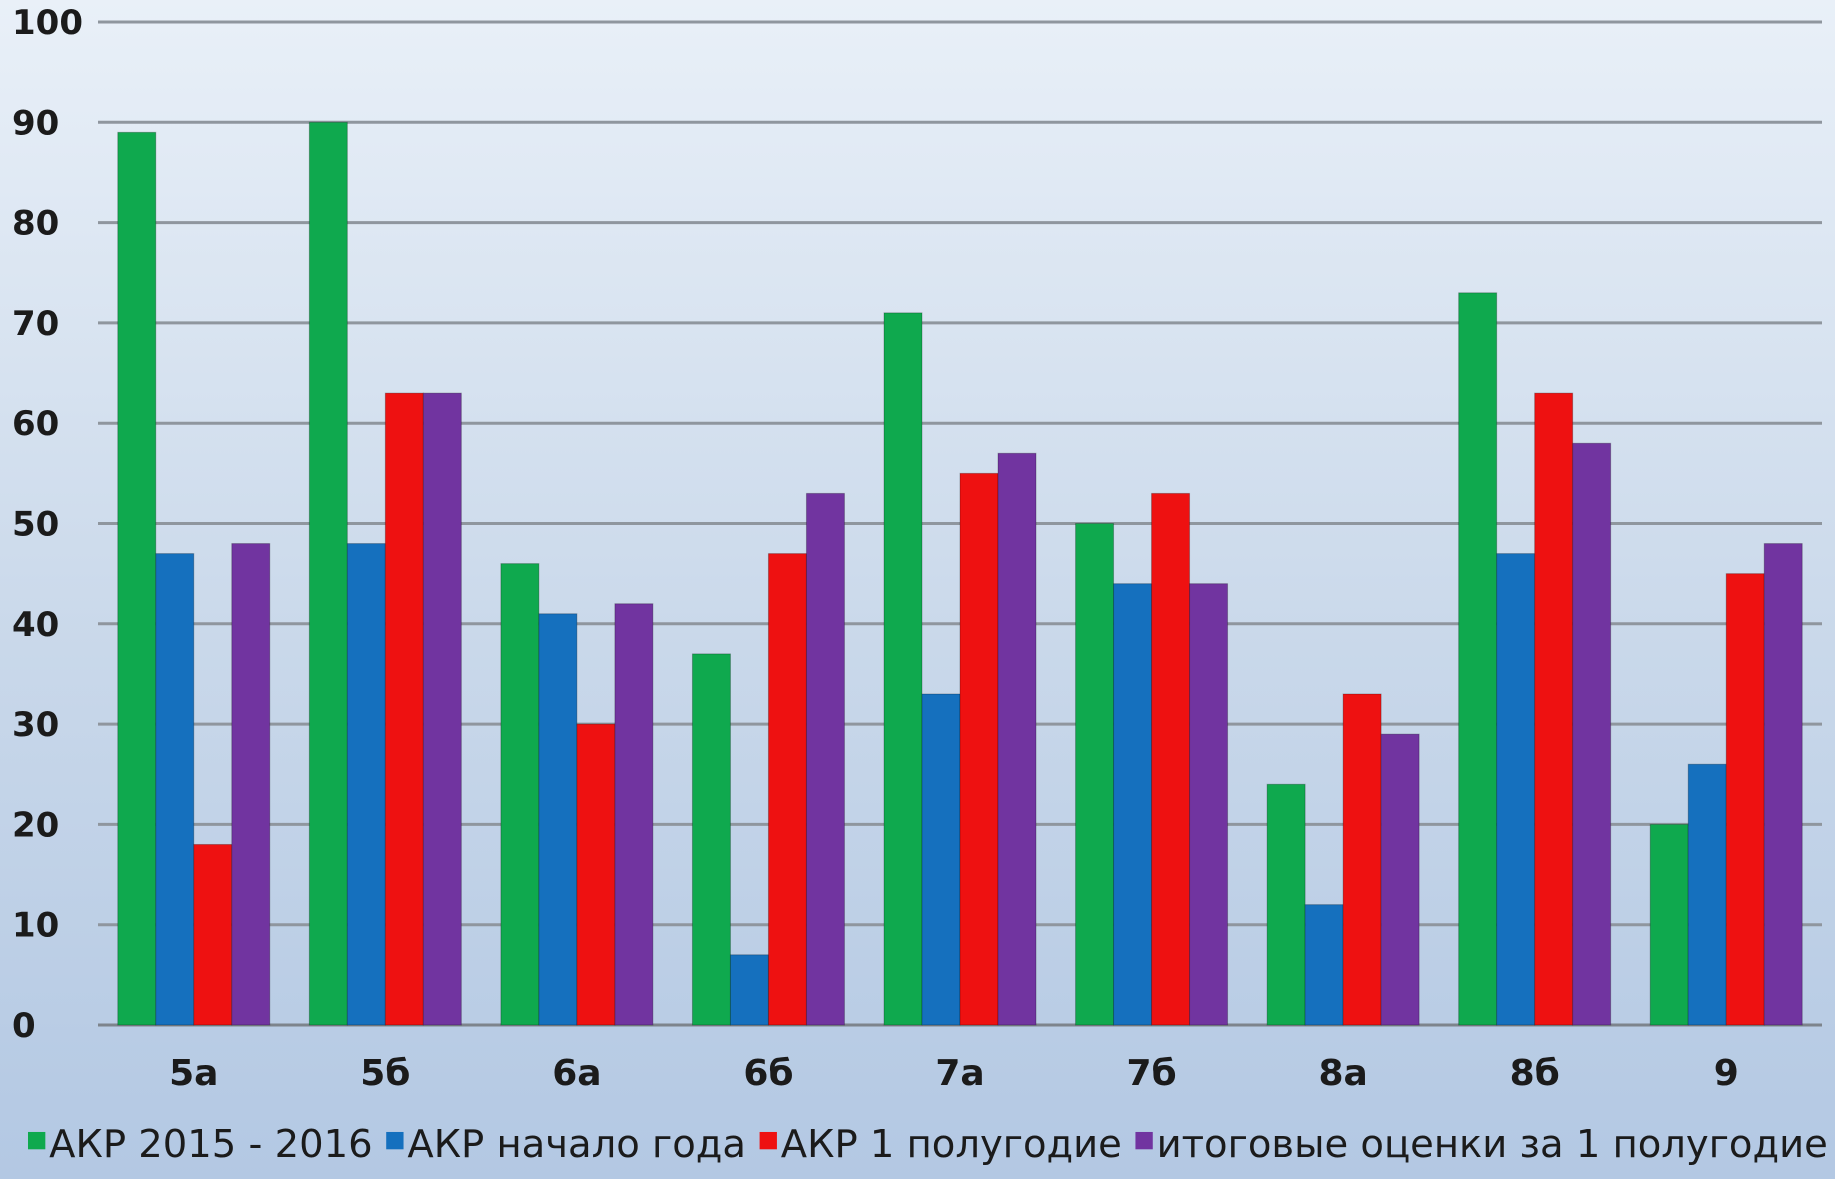 This screenshot has height=1179, width=1835. Describe the element at coordinates (749, 990) in the screenshot. I see `bar-6б-series-2` at that location.